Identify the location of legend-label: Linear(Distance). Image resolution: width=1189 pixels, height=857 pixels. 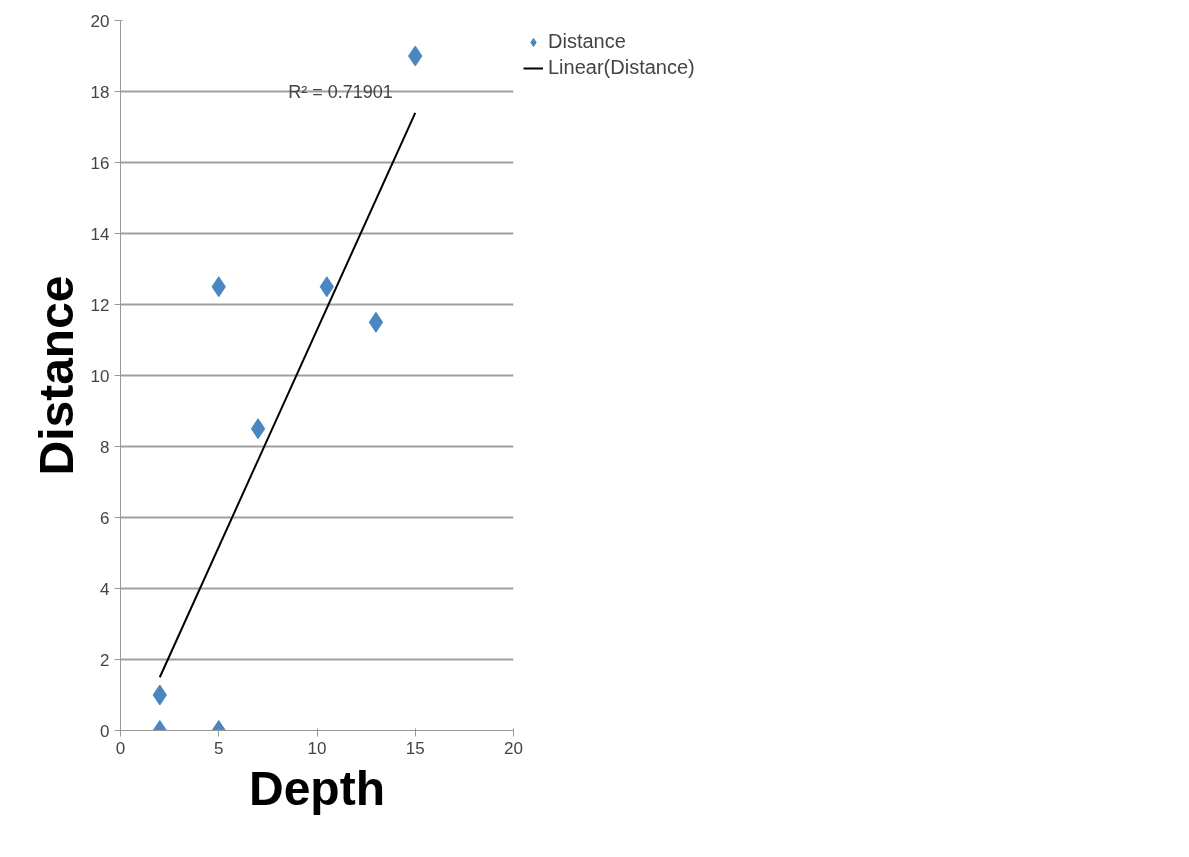
(621, 67).